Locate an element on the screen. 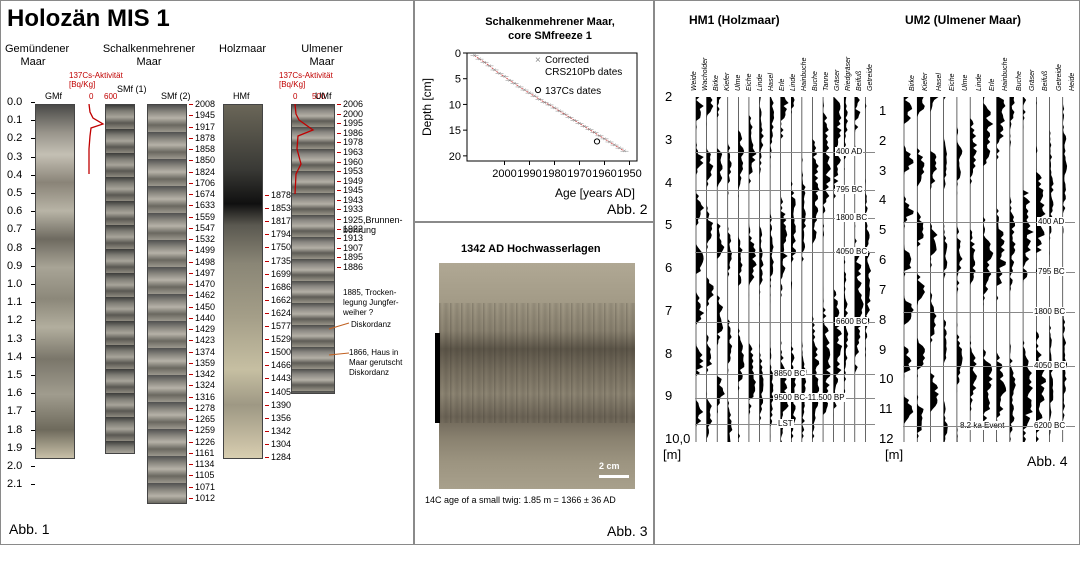 This screenshot has width=1080, height=569. hm1-zone-label-line is located at coordinates (785, 252).